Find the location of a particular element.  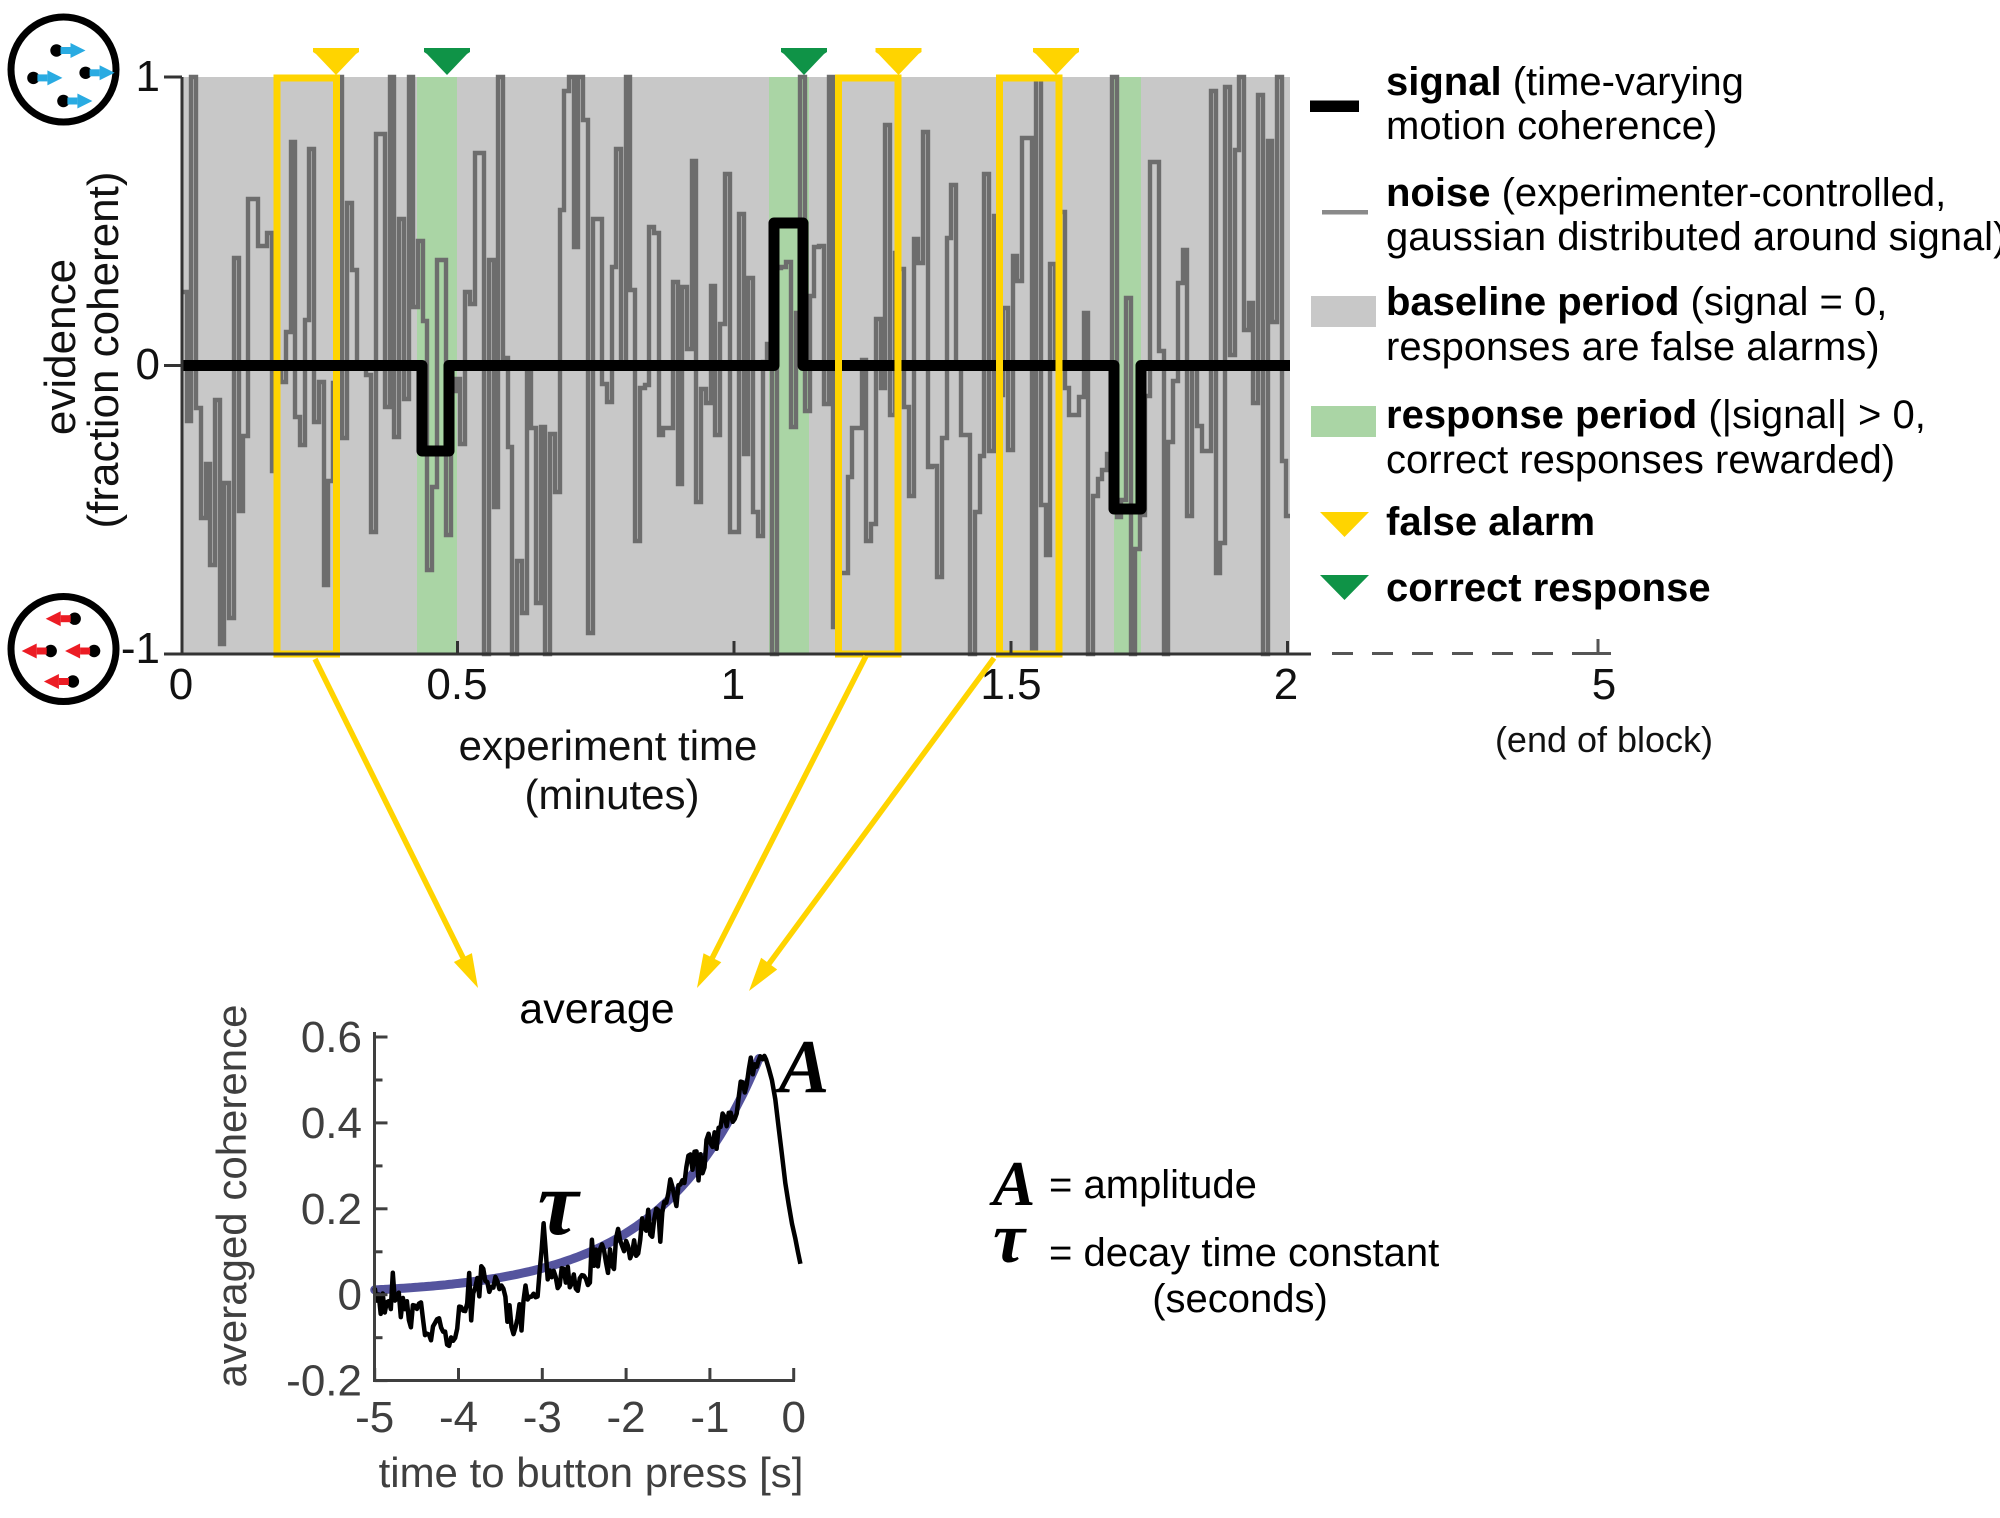

svg-text: signal (time-varying is located at coordinates (1565, 82).